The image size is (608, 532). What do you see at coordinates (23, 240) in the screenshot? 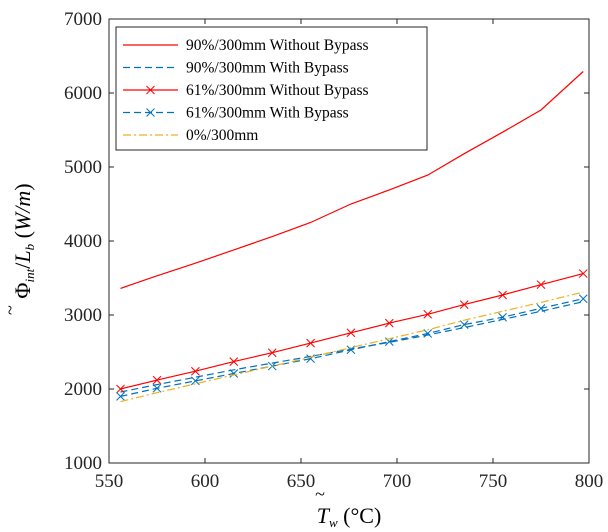
I see `y-axis-label: Φint/Lb (W/m)` at bounding box center [23, 240].